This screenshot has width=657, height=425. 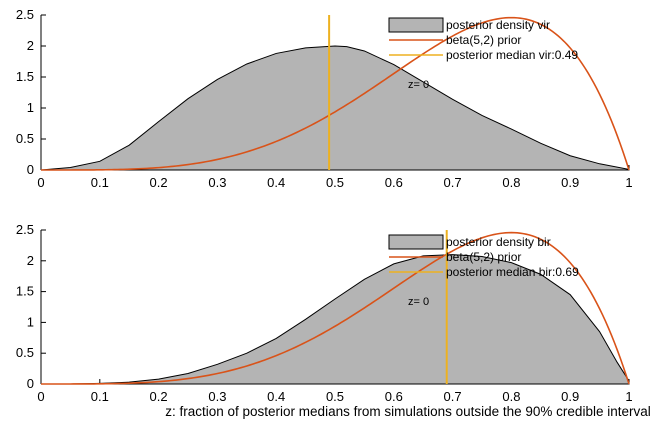 What do you see at coordinates (512, 55) in the screenshot?
I see `legend-label: posterior median vir:0.49` at bounding box center [512, 55].